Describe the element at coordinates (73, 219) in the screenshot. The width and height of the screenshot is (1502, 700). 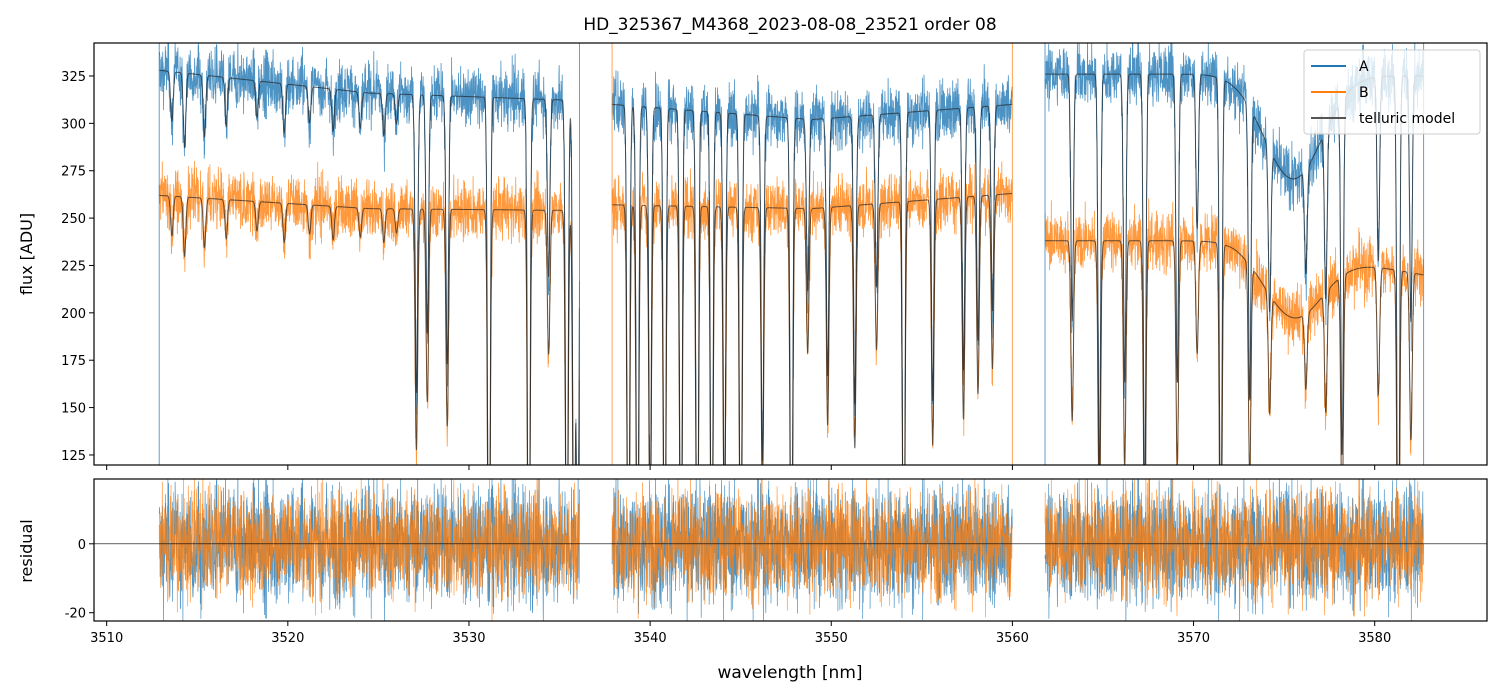
I see `y-tick-label: 250` at that location.